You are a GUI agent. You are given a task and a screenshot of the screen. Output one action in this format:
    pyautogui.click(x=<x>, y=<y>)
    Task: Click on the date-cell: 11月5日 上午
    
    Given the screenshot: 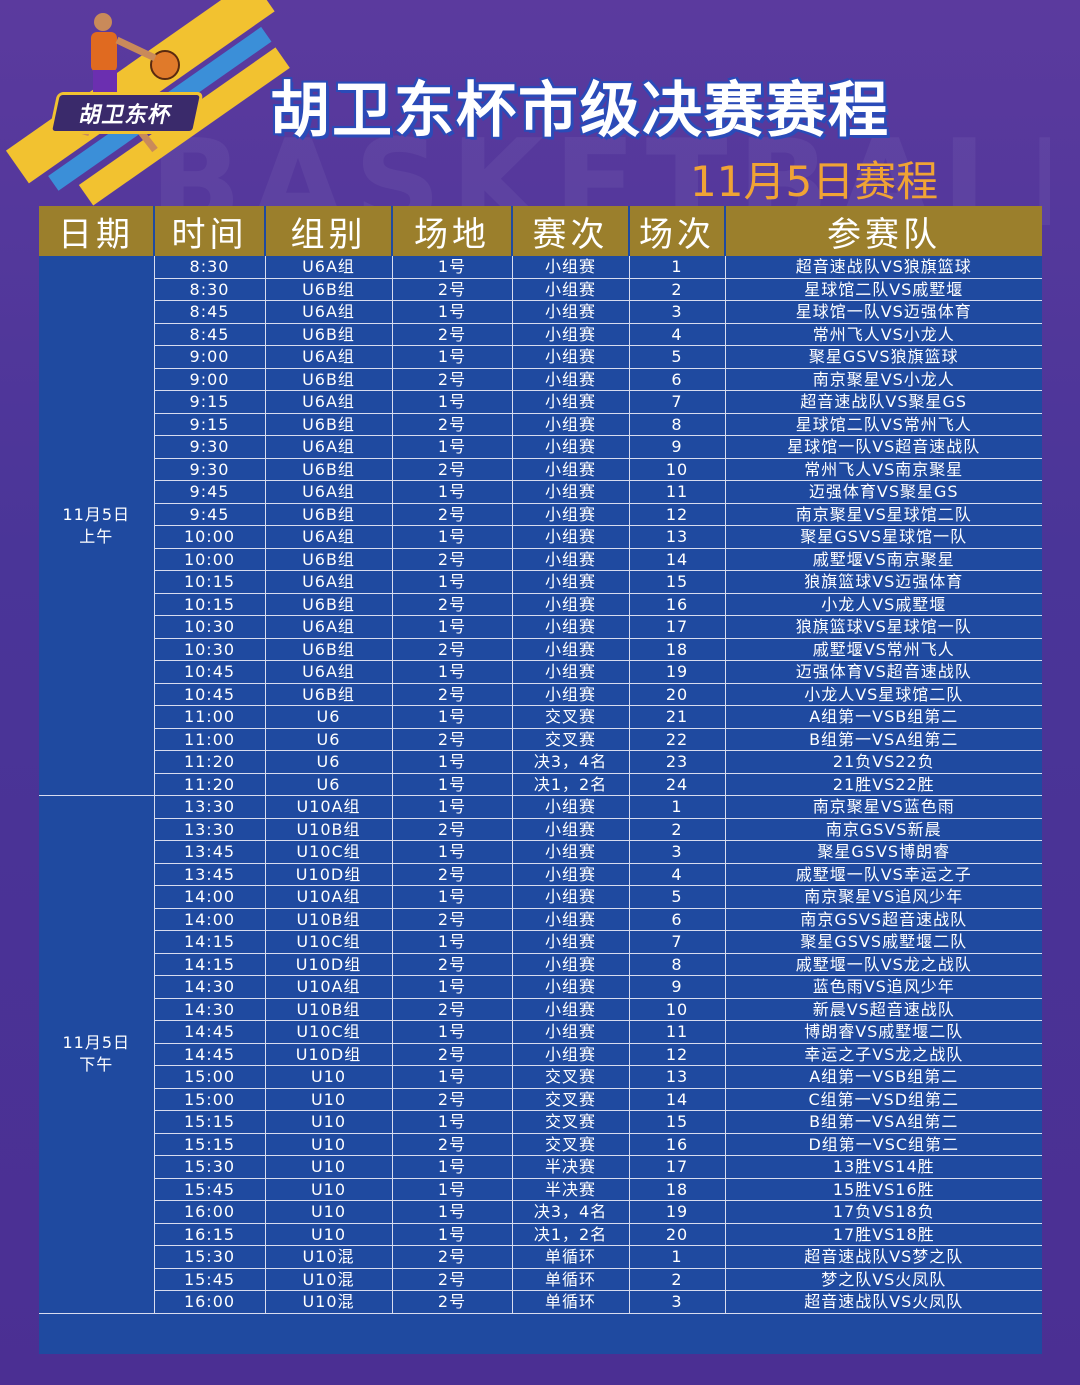 What is the action you would take?
    pyautogui.click(x=97, y=526)
    